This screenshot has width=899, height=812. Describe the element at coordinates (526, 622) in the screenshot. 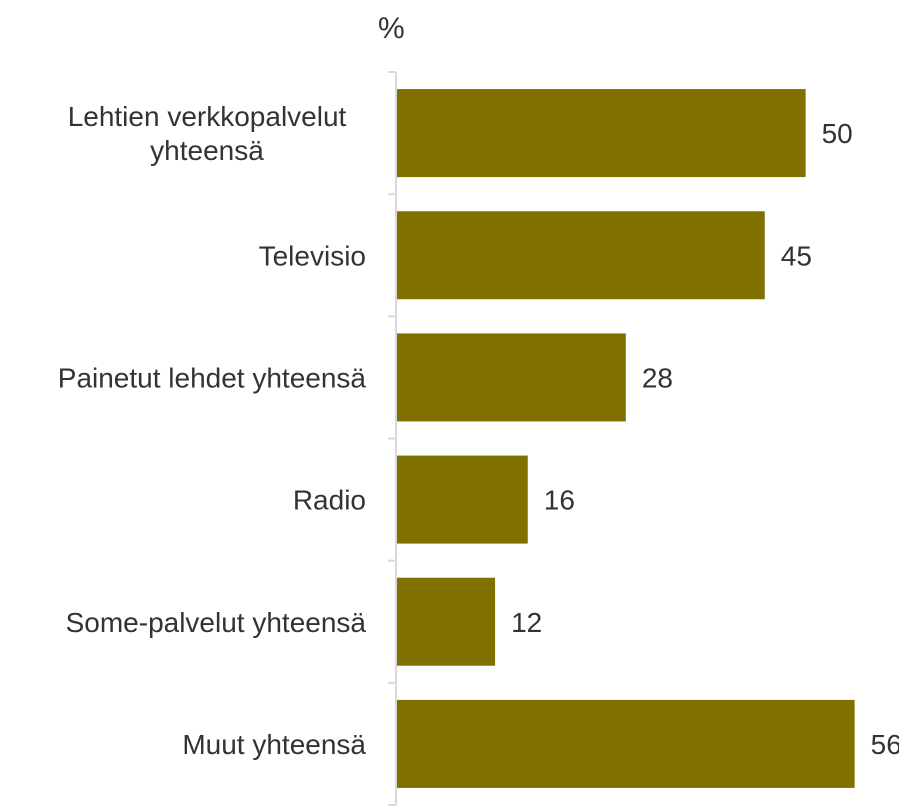

I see `data-label: 12` at that location.